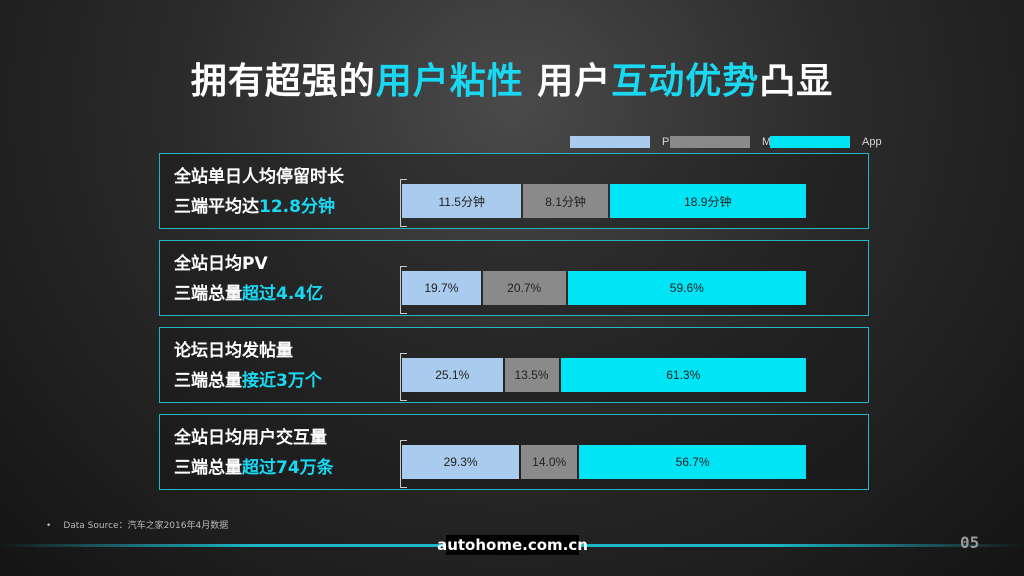 The height and width of the screenshot is (576, 1024). Describe the element at coordinates (524, 288) in the screenshot. I see `bar-segment-m: 20.7%` at that location.